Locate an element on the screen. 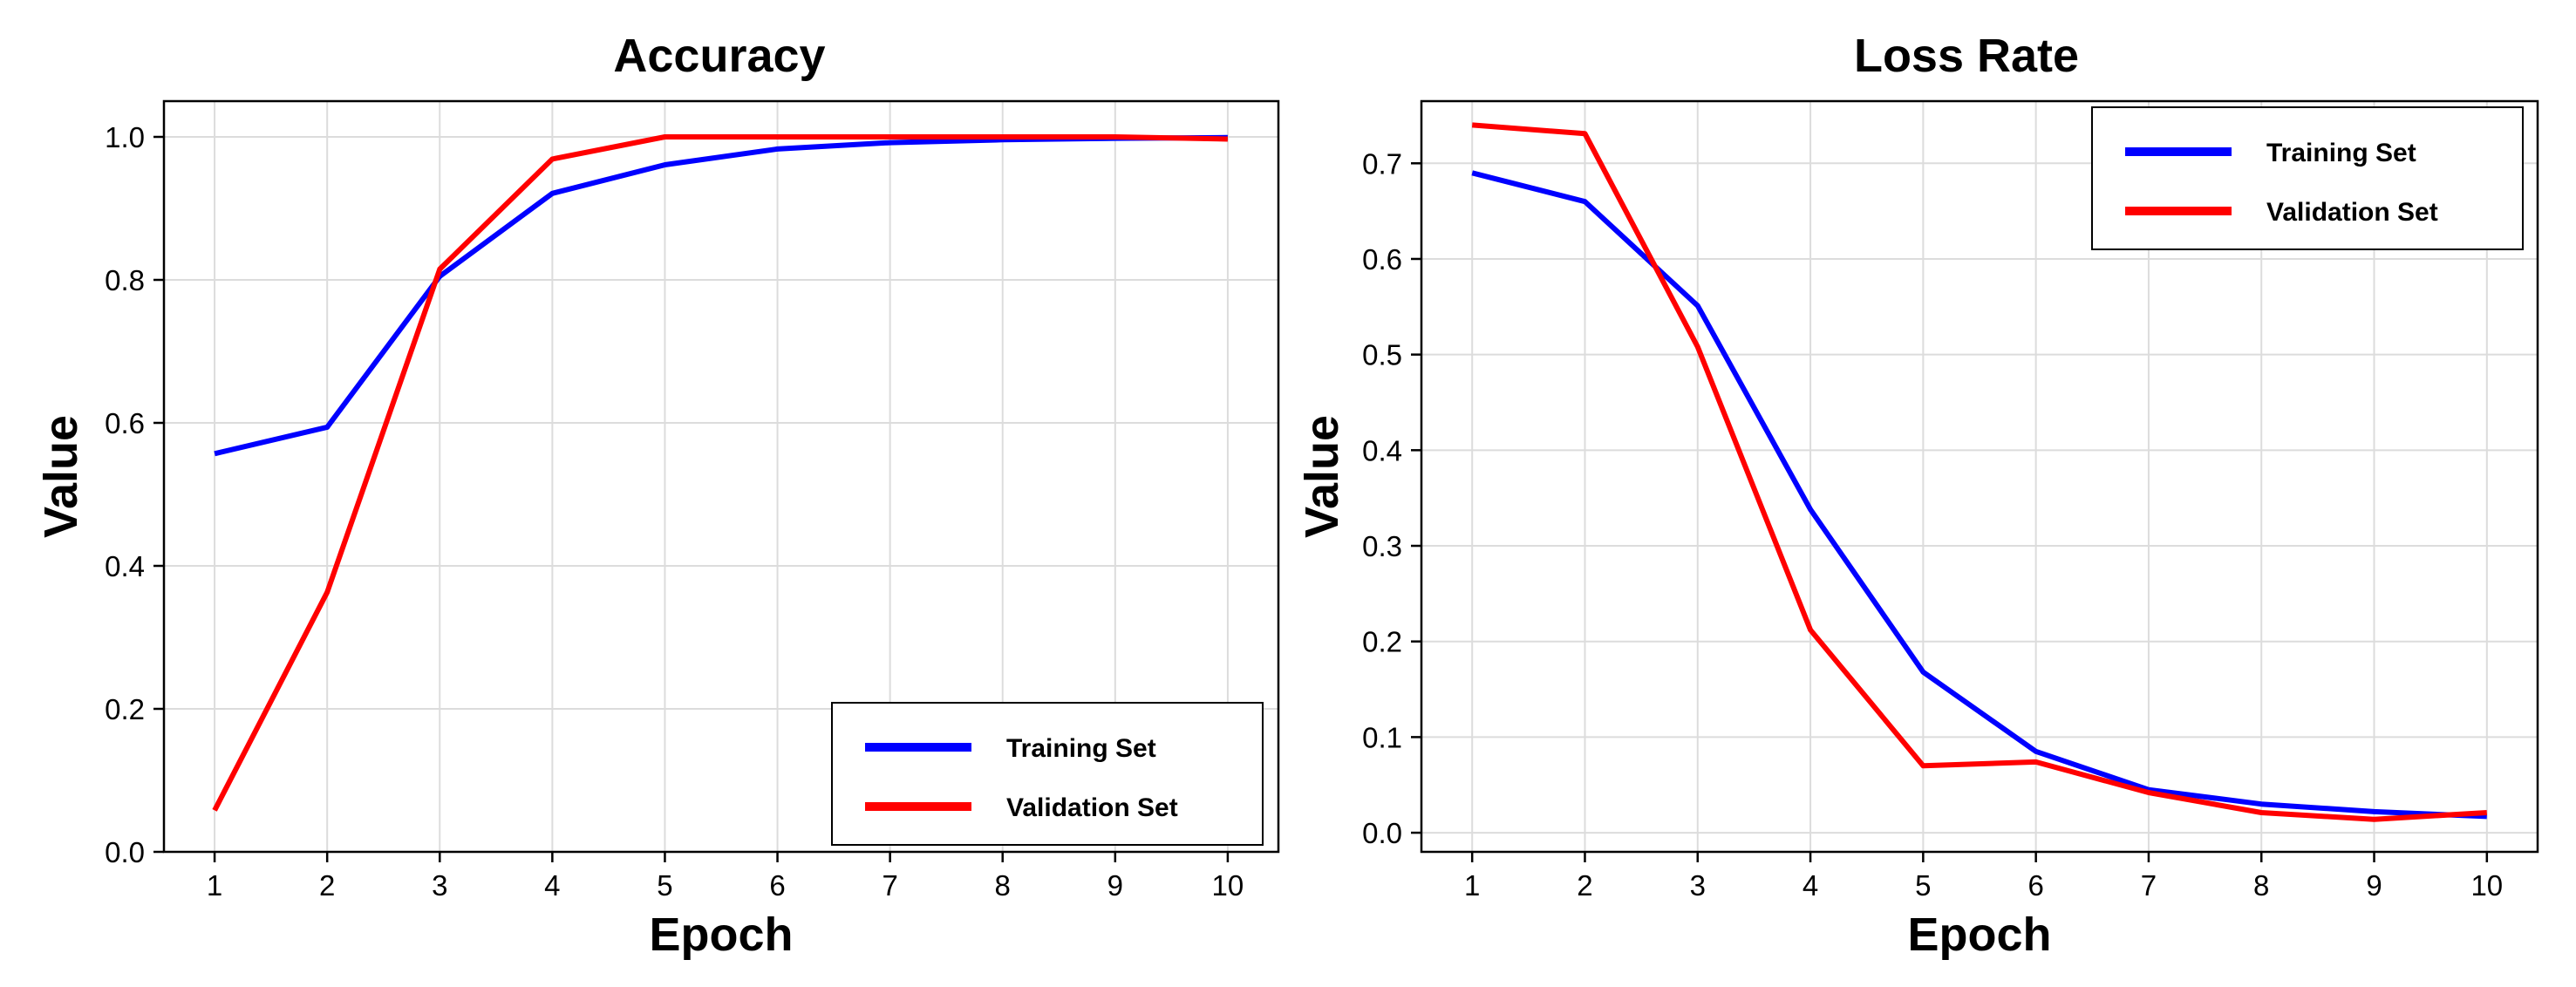  chart-title: Accuracy is located at coordinates (719, 56).